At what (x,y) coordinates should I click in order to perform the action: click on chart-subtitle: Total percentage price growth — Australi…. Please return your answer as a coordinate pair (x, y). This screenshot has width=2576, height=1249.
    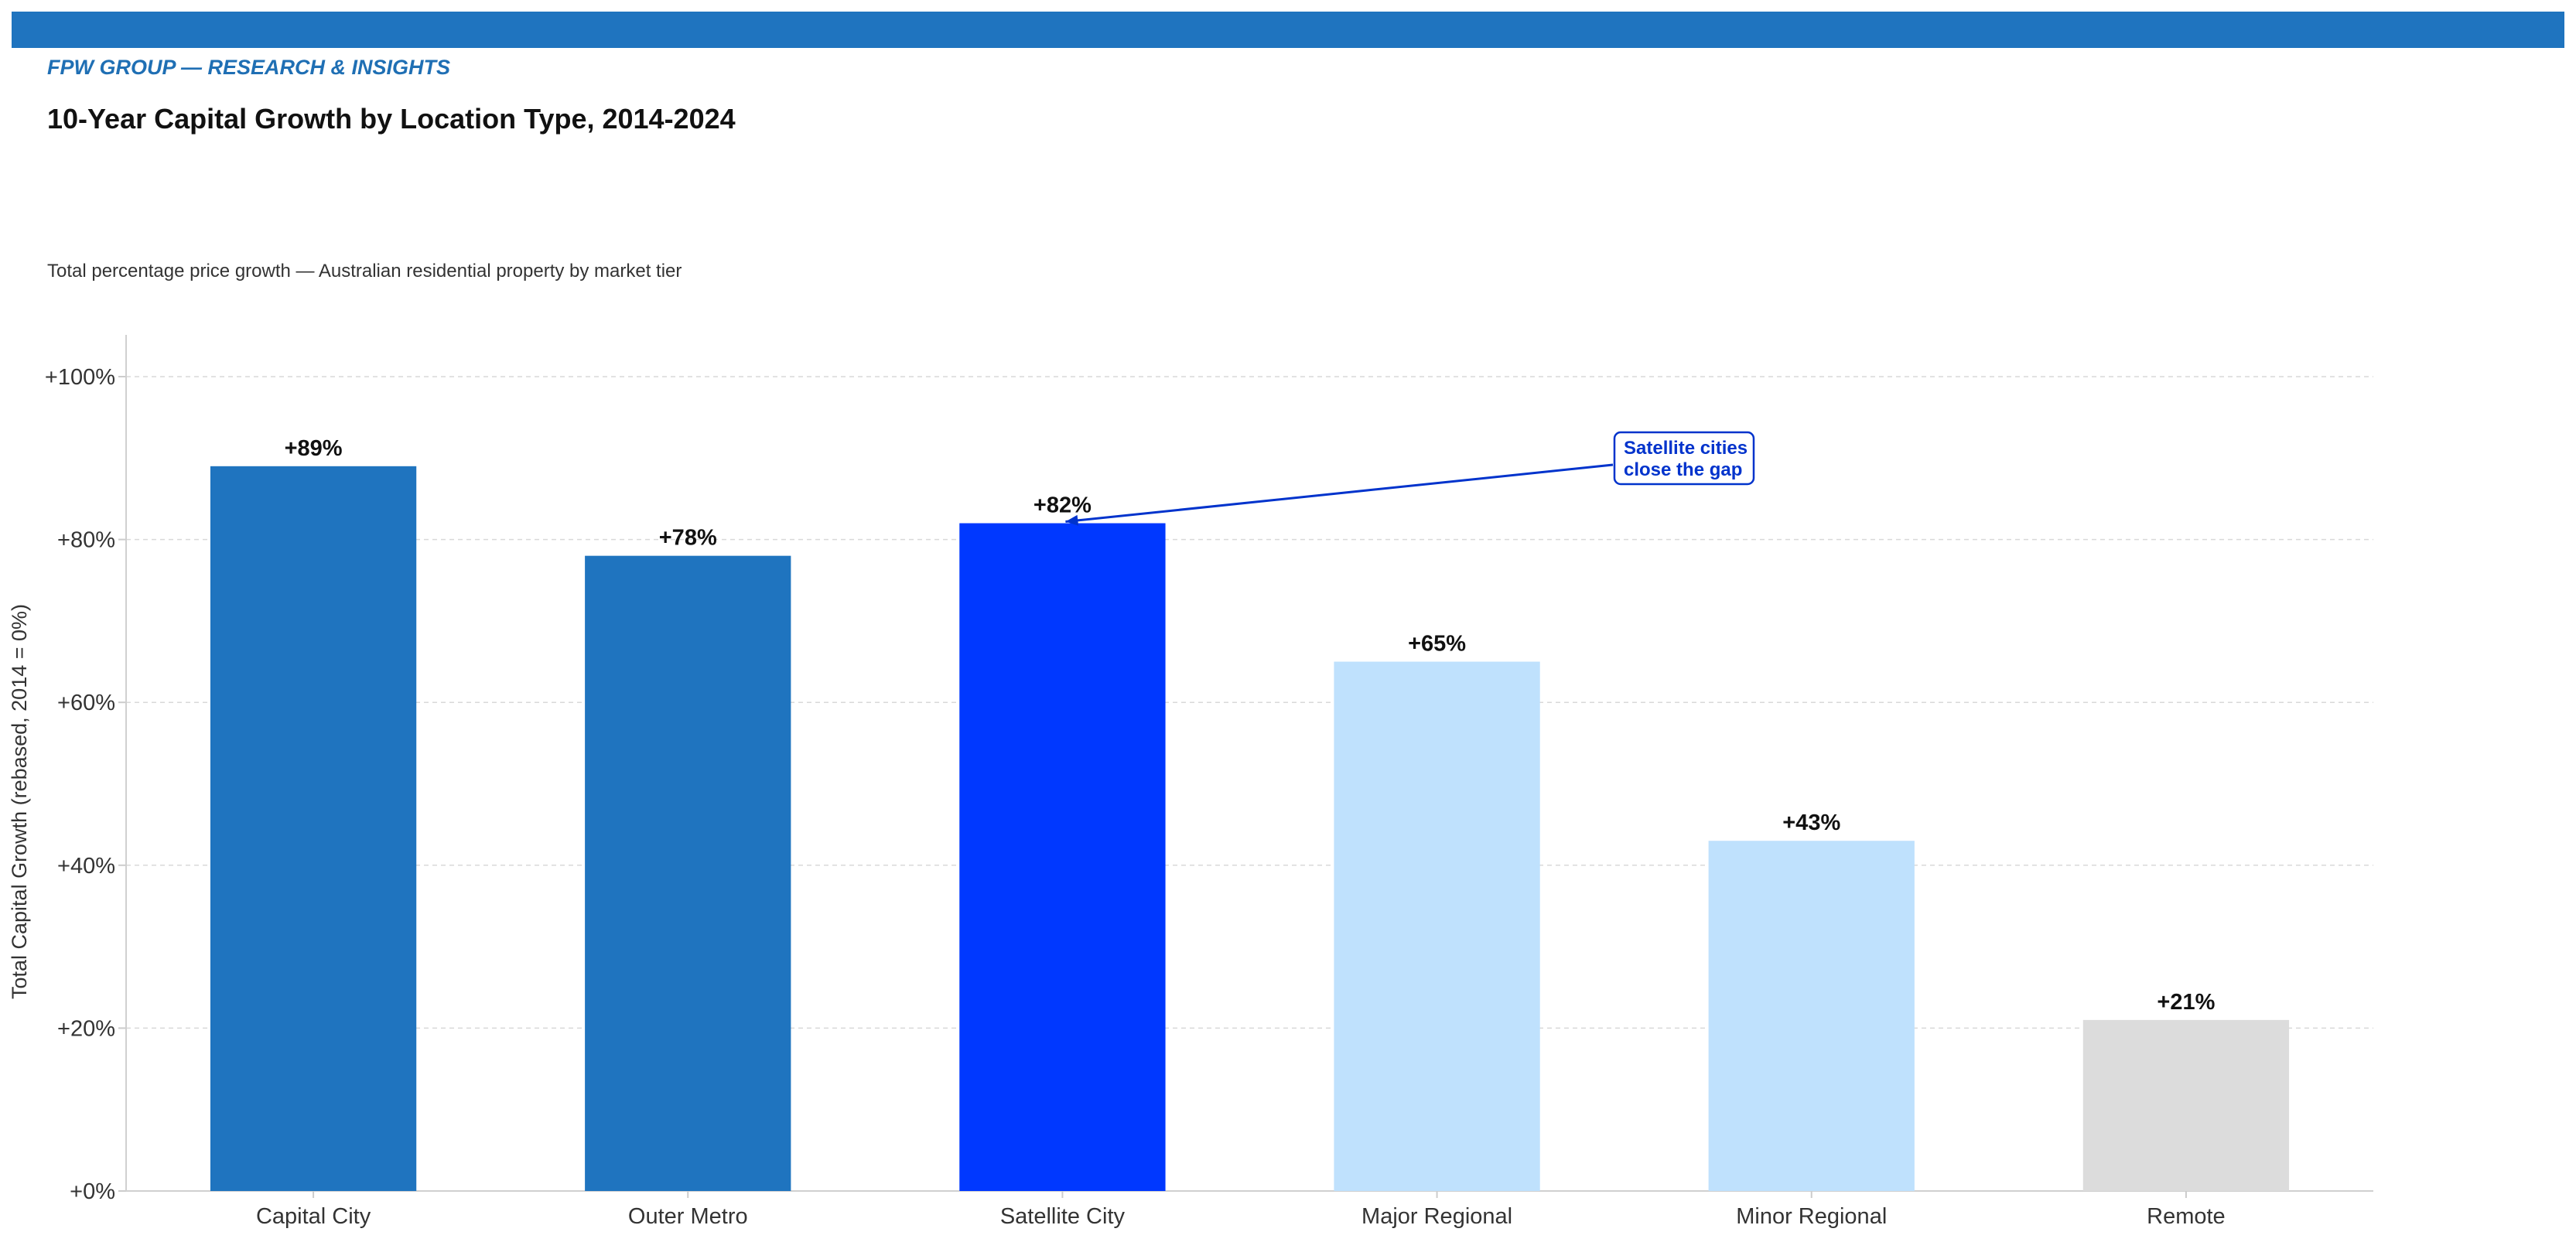
    Looking at the image, I should click on (364, 271).